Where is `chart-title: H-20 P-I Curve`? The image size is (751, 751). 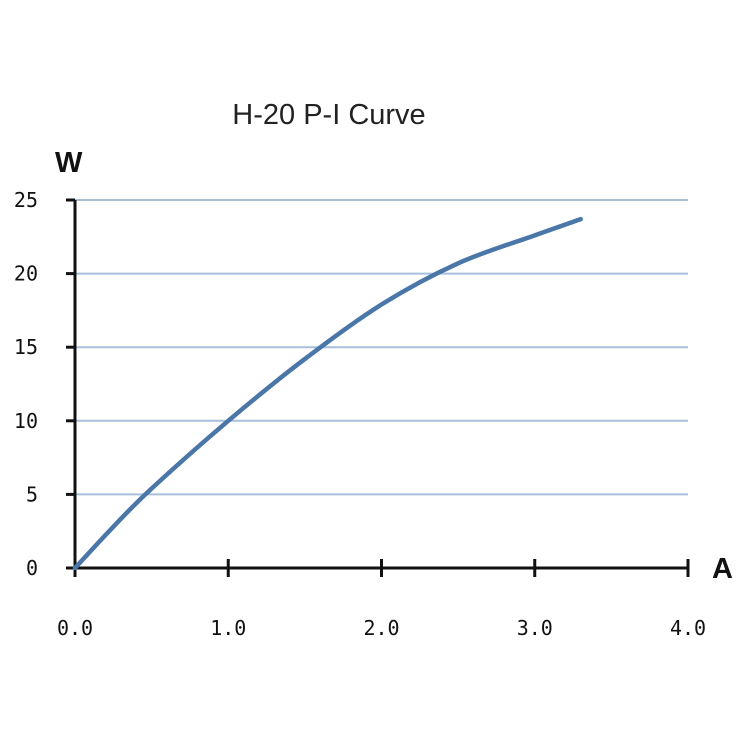
chart-title: H-20 P-I Curve is located at coordinates (328, 115).